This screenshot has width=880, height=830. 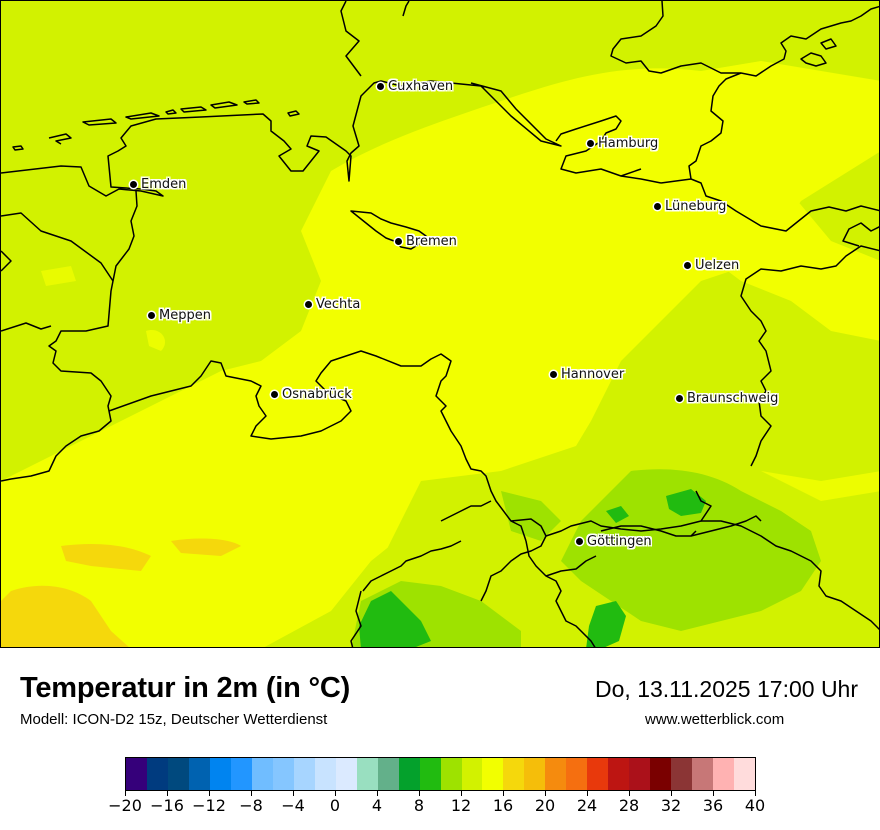 What do you see at coordinates (185, 688) in the screenshot?
I see `map-title: Temperatur in 2m (in °C)` at bounding box center [185, 688].